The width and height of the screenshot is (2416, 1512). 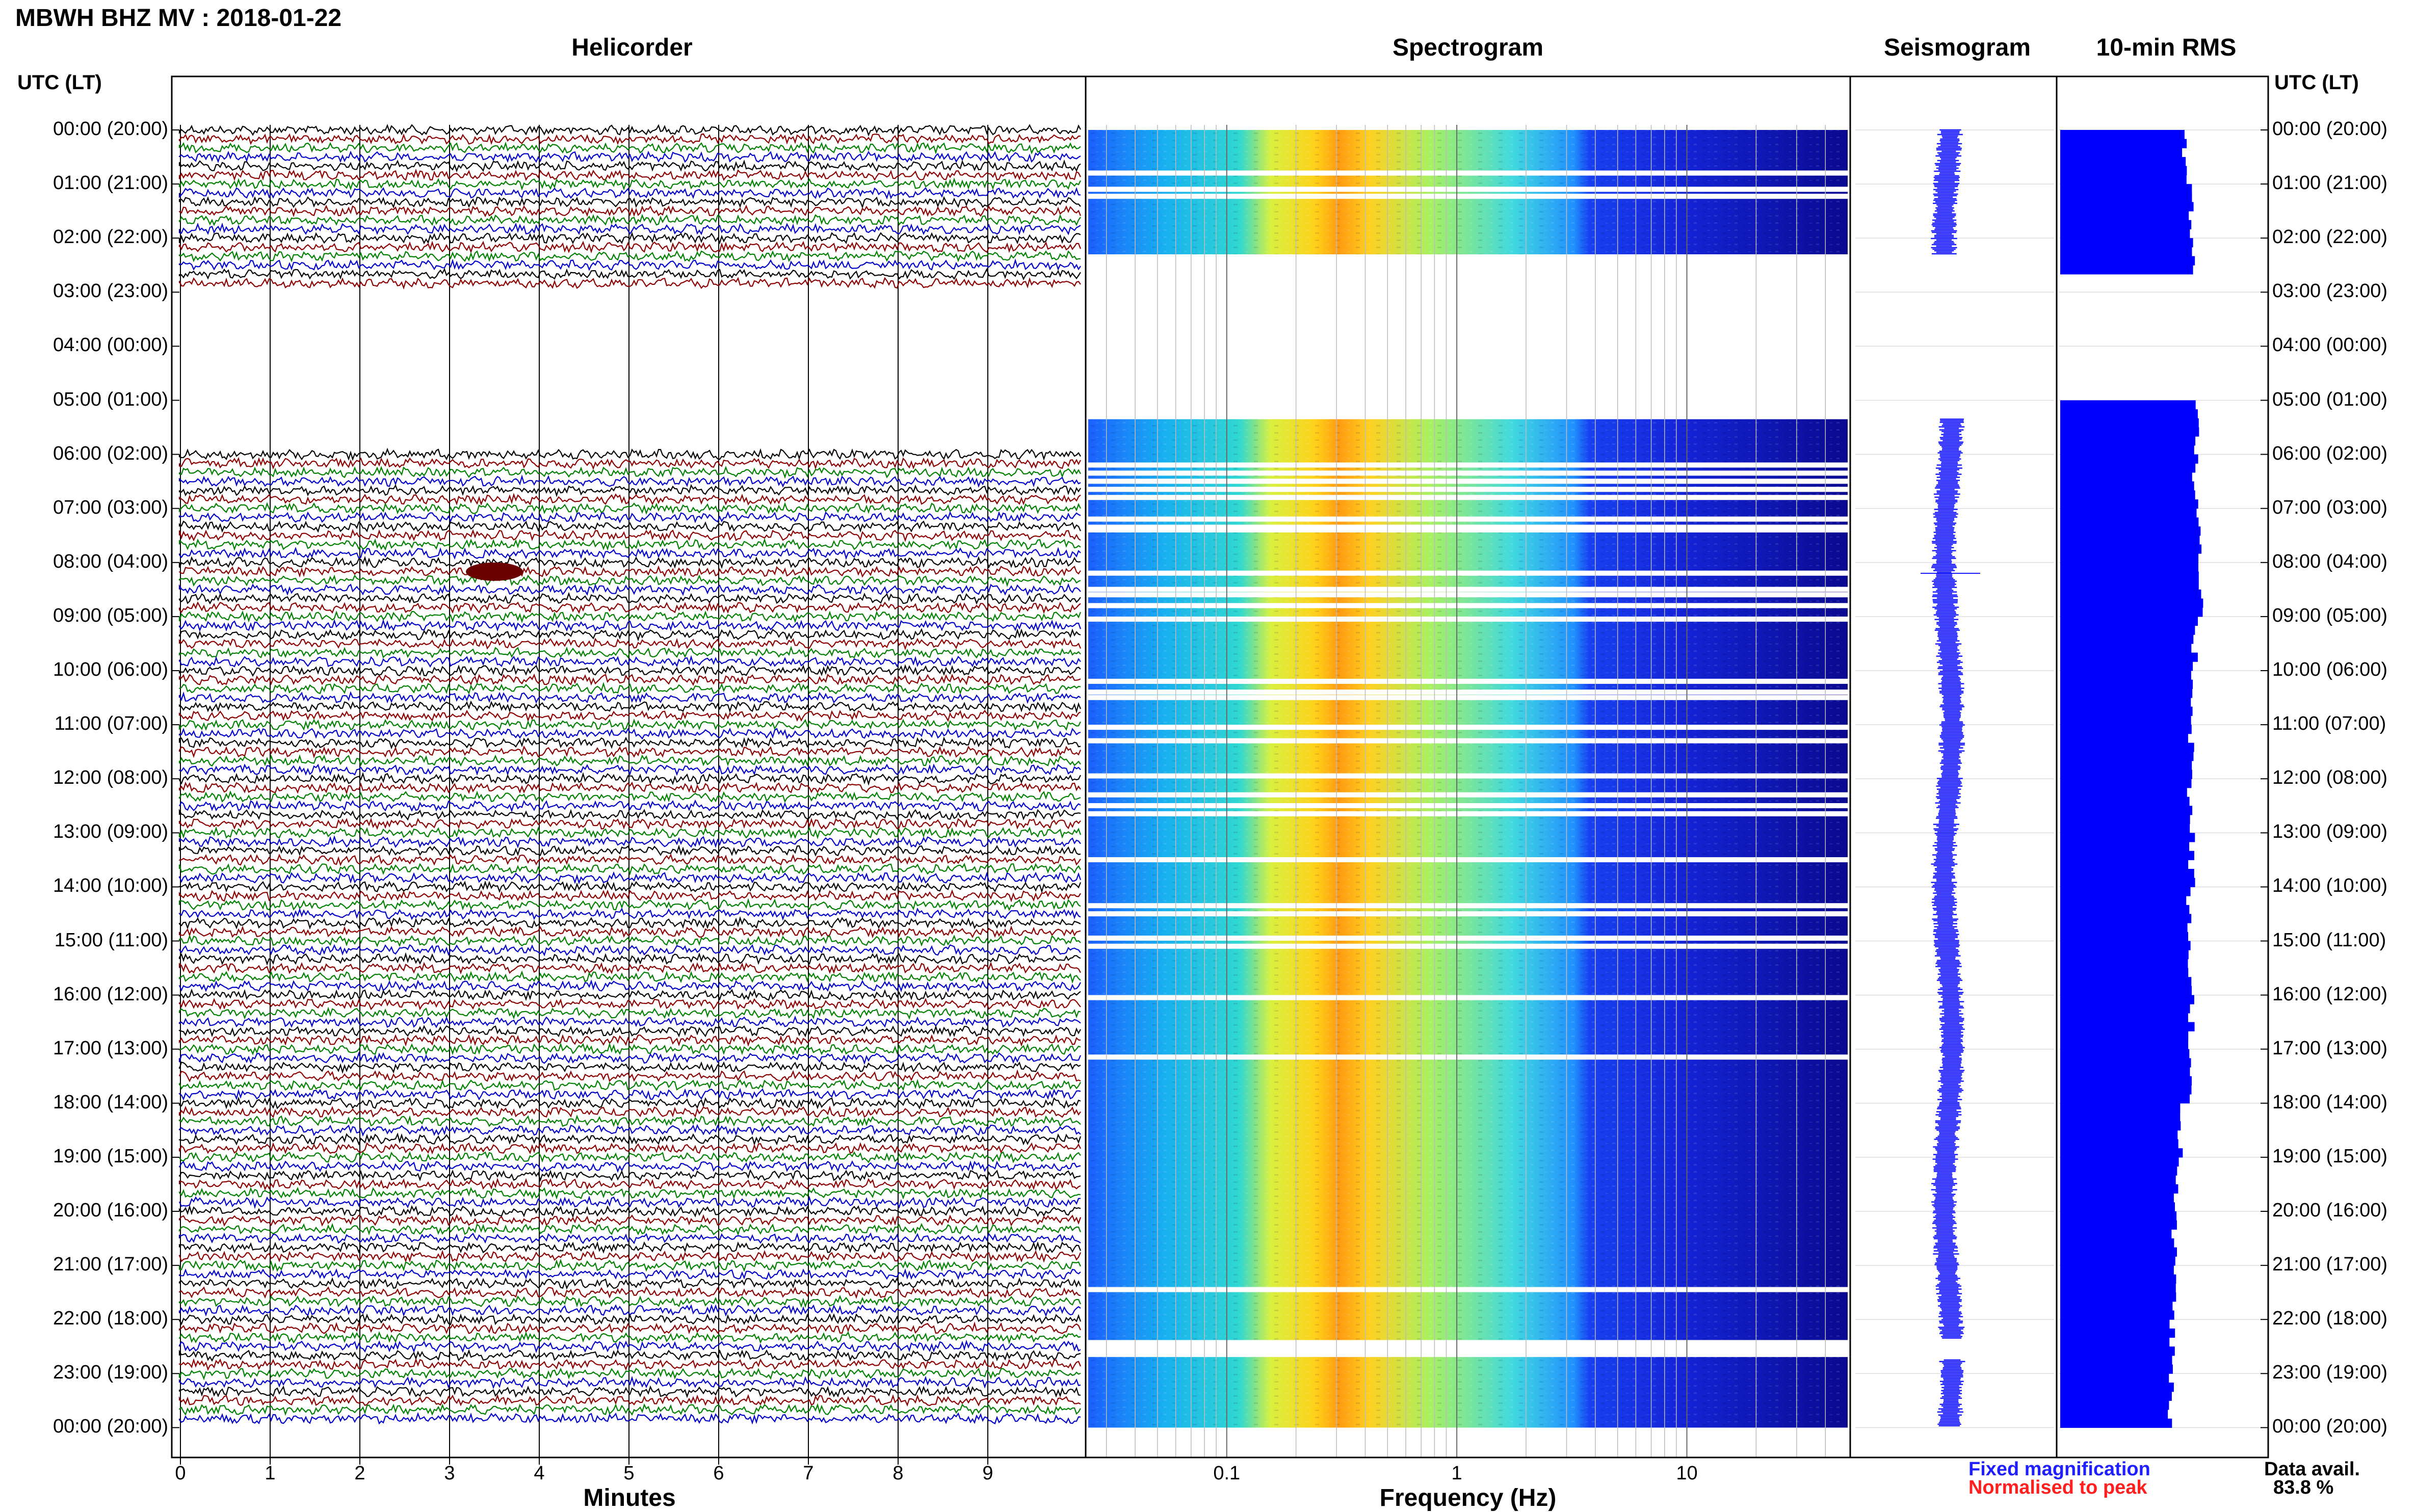 What do you see at coordinates (111, 724) in the screenshot?
I see `hour-label-left: 11:00 (07:00)` at bounding box center [111, 724].